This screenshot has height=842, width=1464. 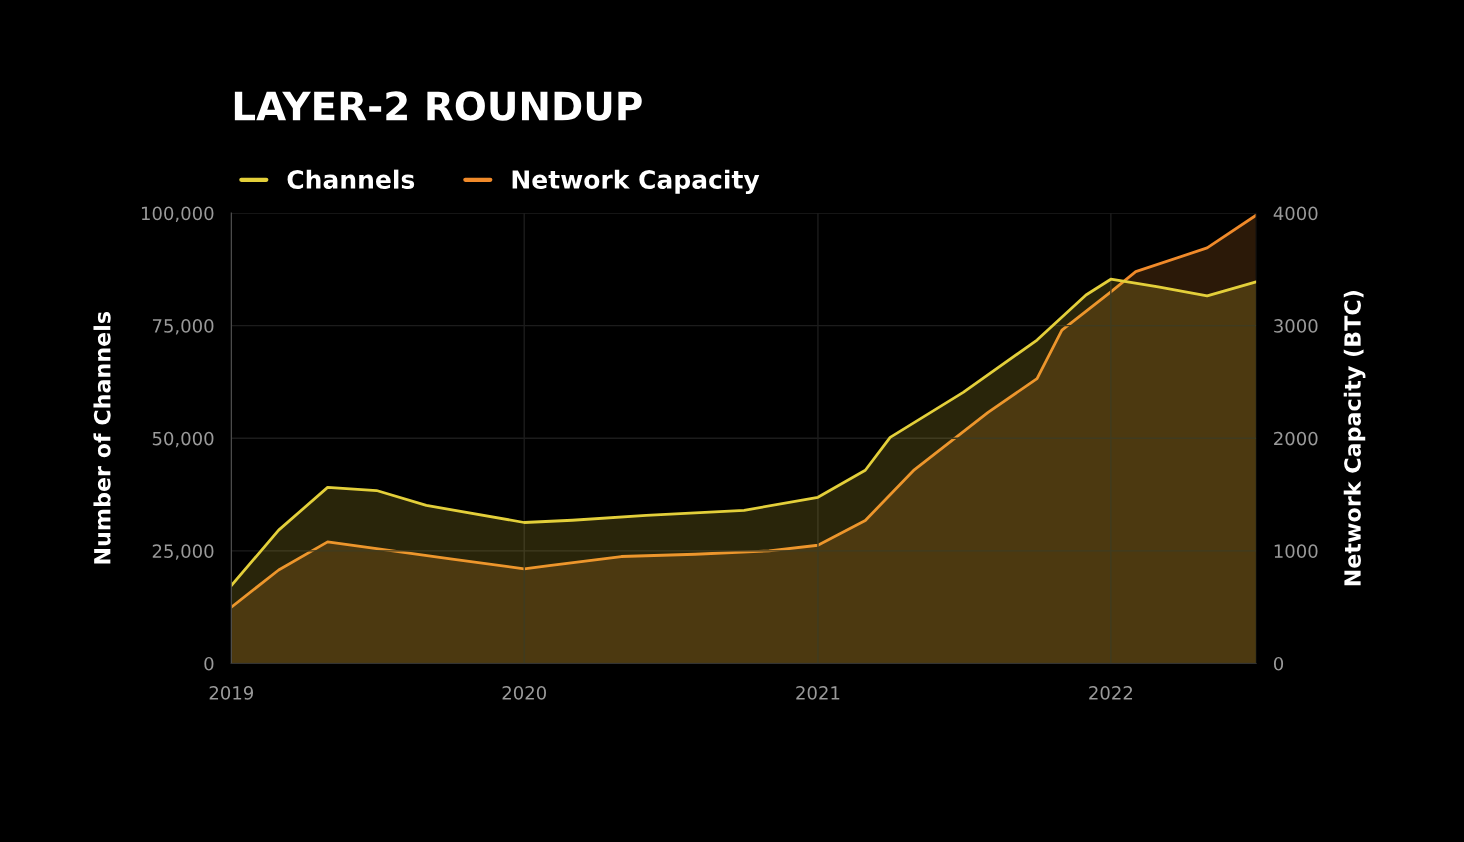 What do you see at coordinates (351, 179) in the screenshot?
I see `legend-label: Channels` at bounding box center [351, 179].